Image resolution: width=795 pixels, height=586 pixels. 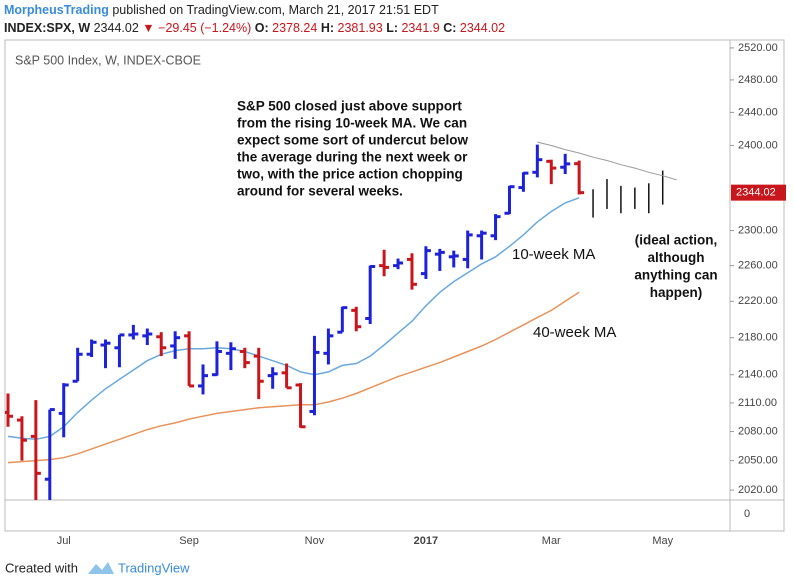 I want to click on y-tick-label: 2440.00, so click(x=758, y=112).